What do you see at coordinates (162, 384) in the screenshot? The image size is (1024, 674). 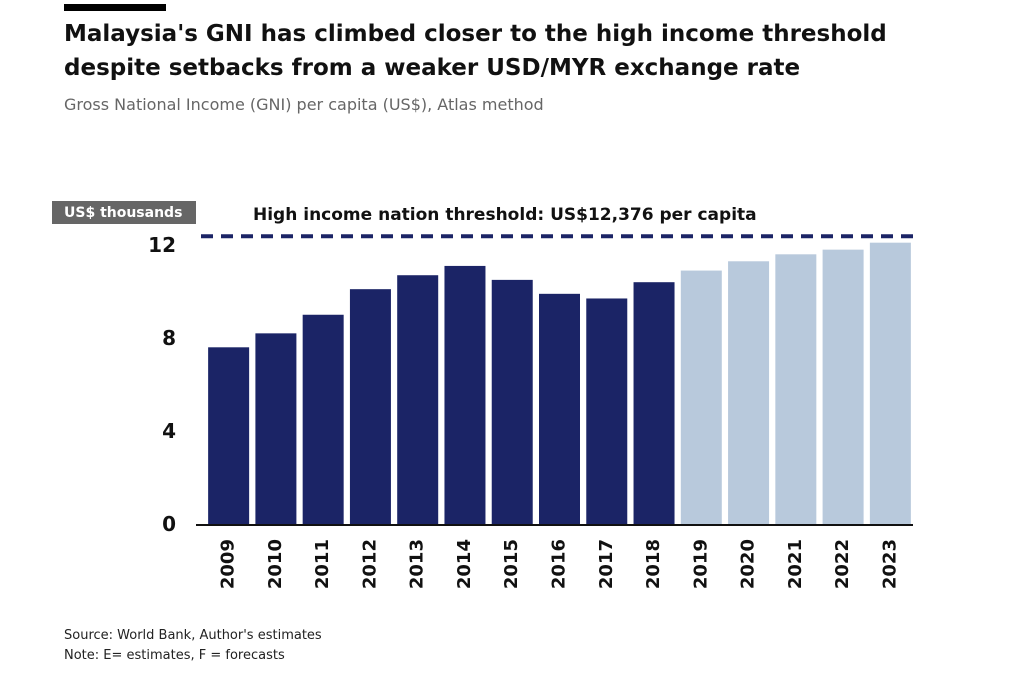 I see `y-axis-tick-group: 0 4 8 12` at bounding box center [162, 384].